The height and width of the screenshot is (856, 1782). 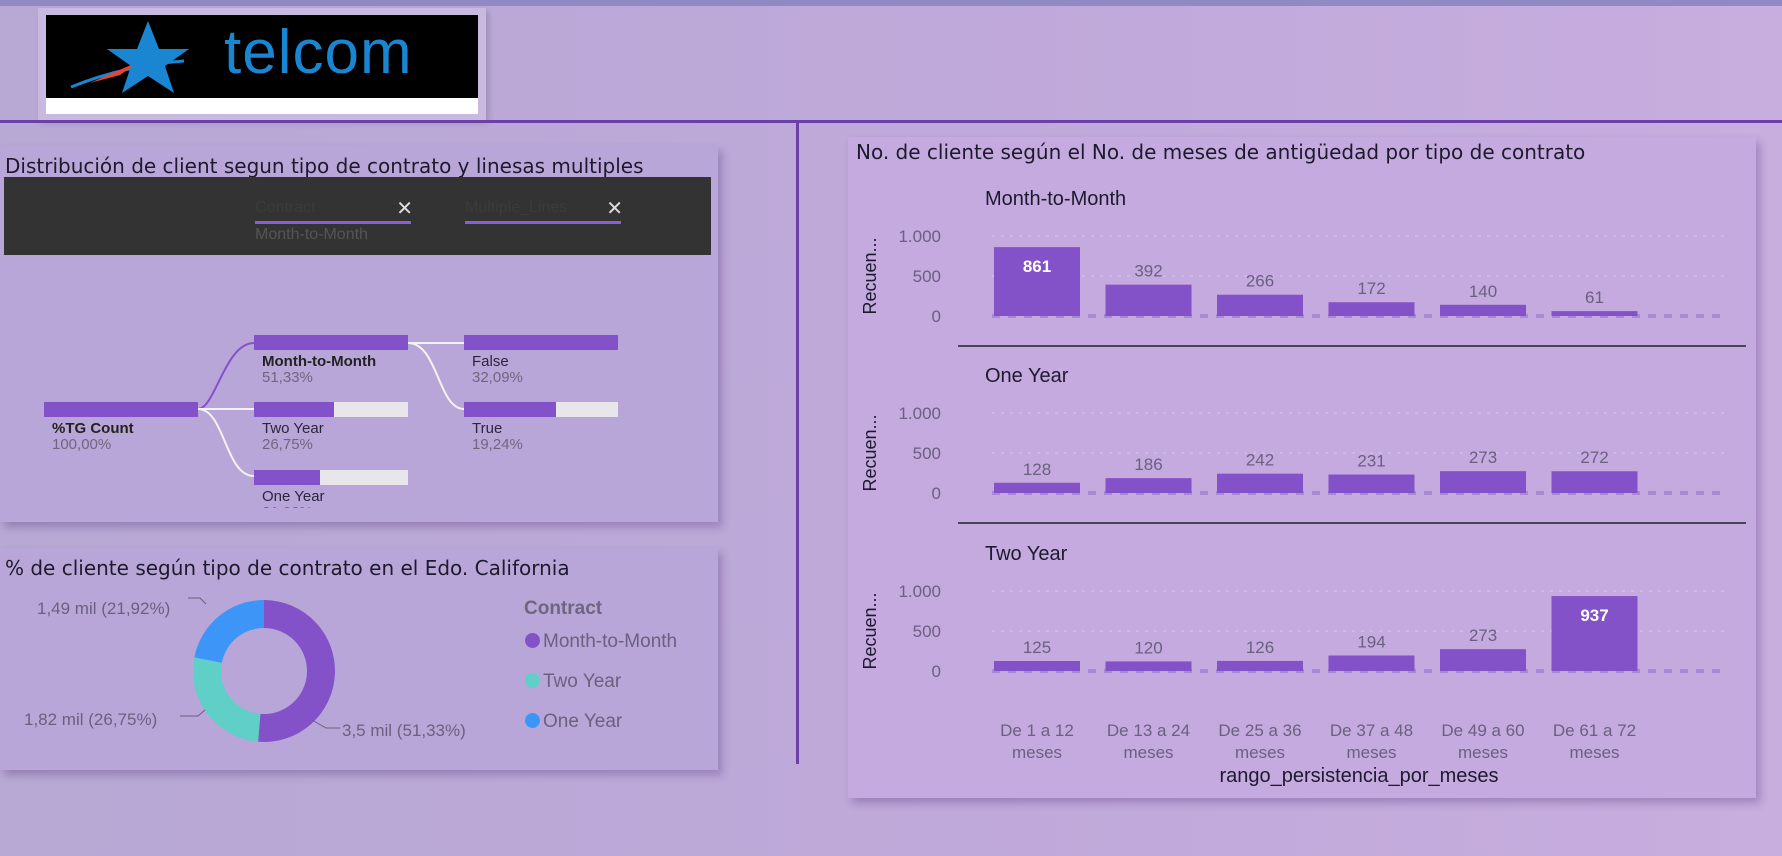 I want to click on x-tick-label: De 61 a 72, so click(x=1594, y=730).